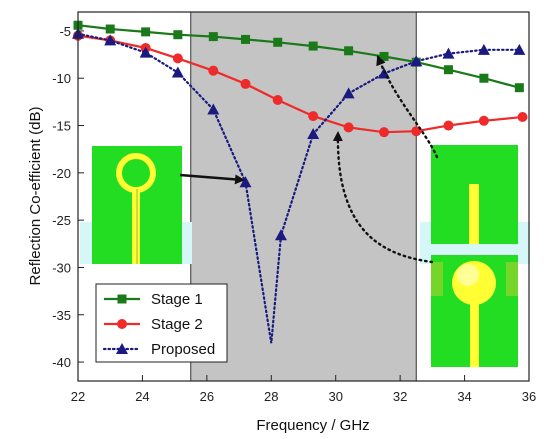 The image size is (550, 439). I want to click on x-tick-label: 30, so click(335, 396).